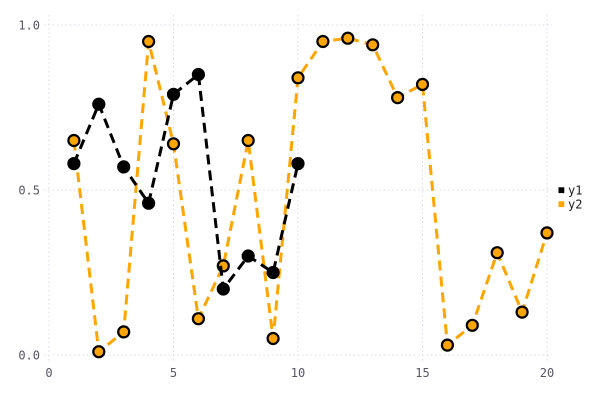  What do you see at coordinates (29, 191) in the screenshot?
I see `y-tick-label: 0.5` at bounding box center [29, 191].